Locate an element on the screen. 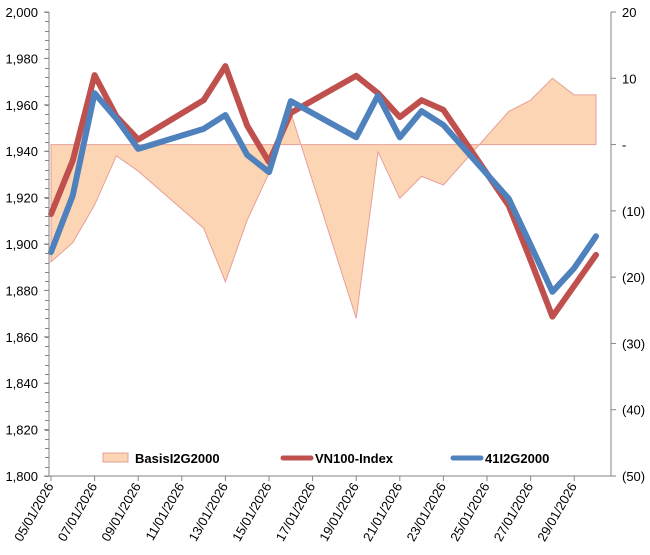  x-axis-tick-label: 19/01/2026 is located at coordinates (339, 512).